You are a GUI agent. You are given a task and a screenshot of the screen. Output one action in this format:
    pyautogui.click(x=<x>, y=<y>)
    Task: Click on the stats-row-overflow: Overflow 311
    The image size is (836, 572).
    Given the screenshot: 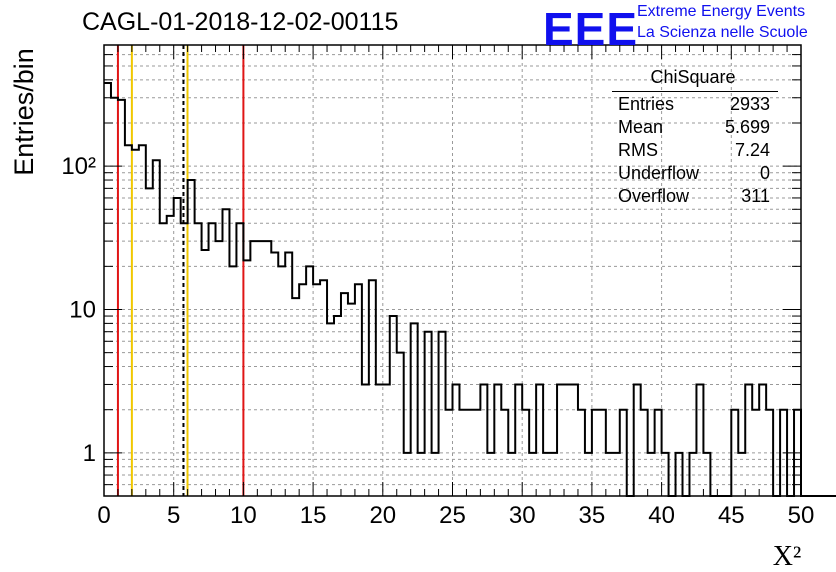 What is the action you would take?
    pyautogui.click(x=694, y=197)
    